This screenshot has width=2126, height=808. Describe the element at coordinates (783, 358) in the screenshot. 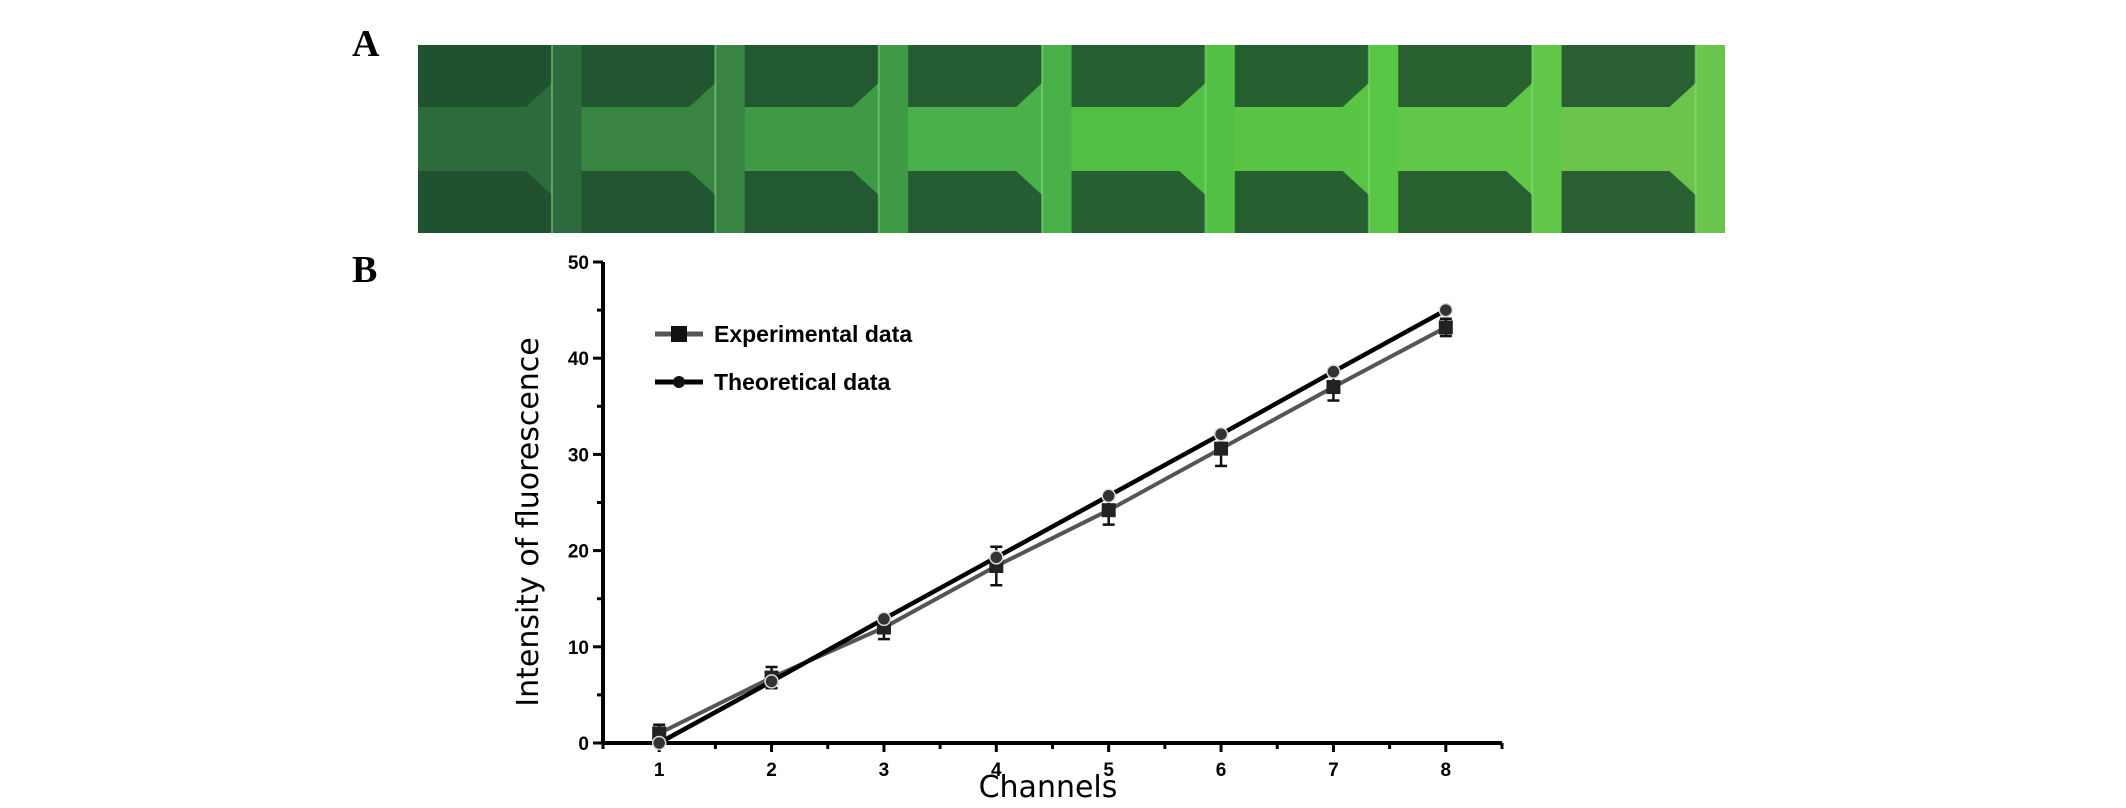

I see `chart-legend: Experimental data Theoretical data` at that location.